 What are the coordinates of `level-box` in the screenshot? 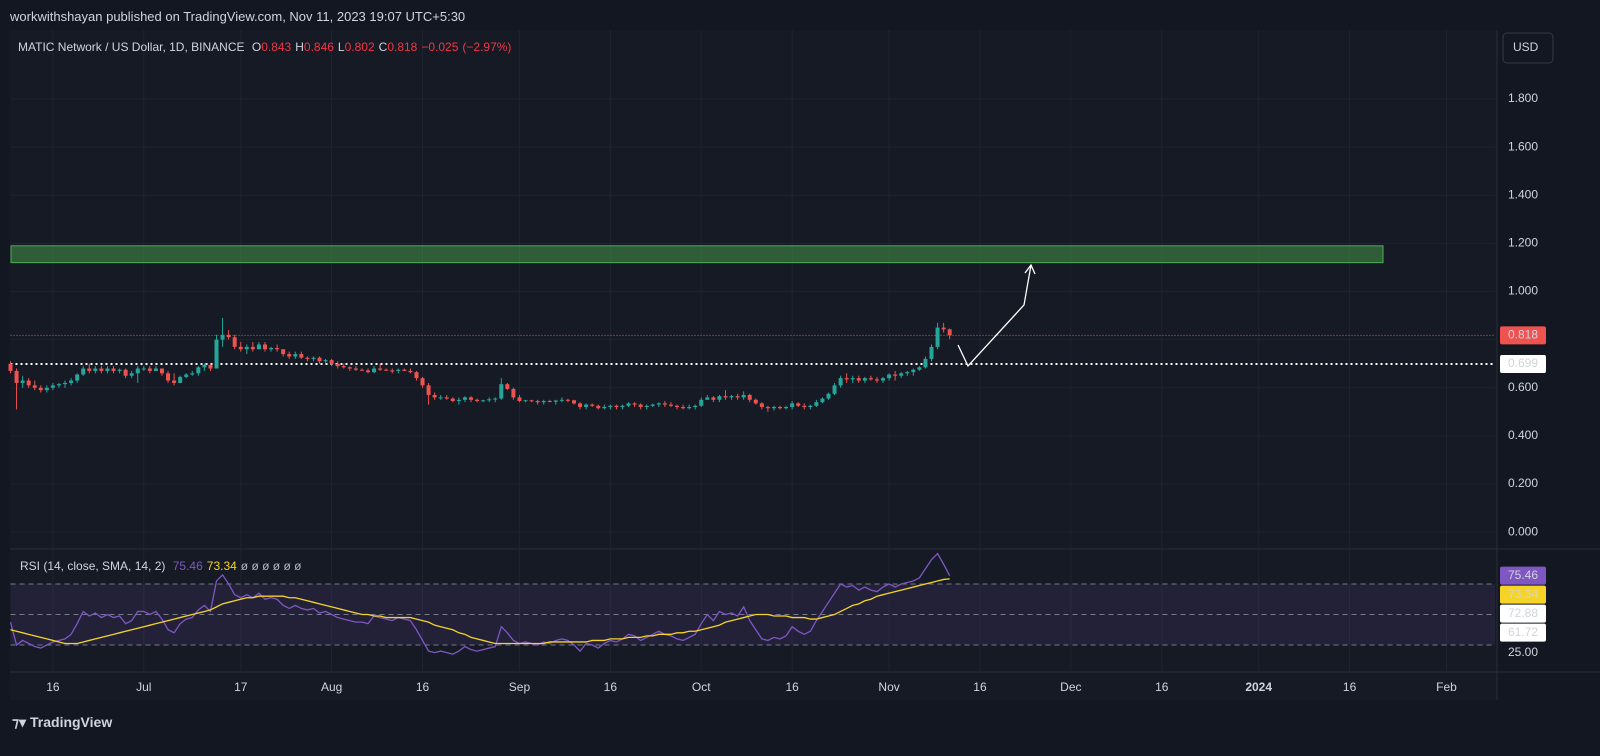 It's located at (1523, 363).